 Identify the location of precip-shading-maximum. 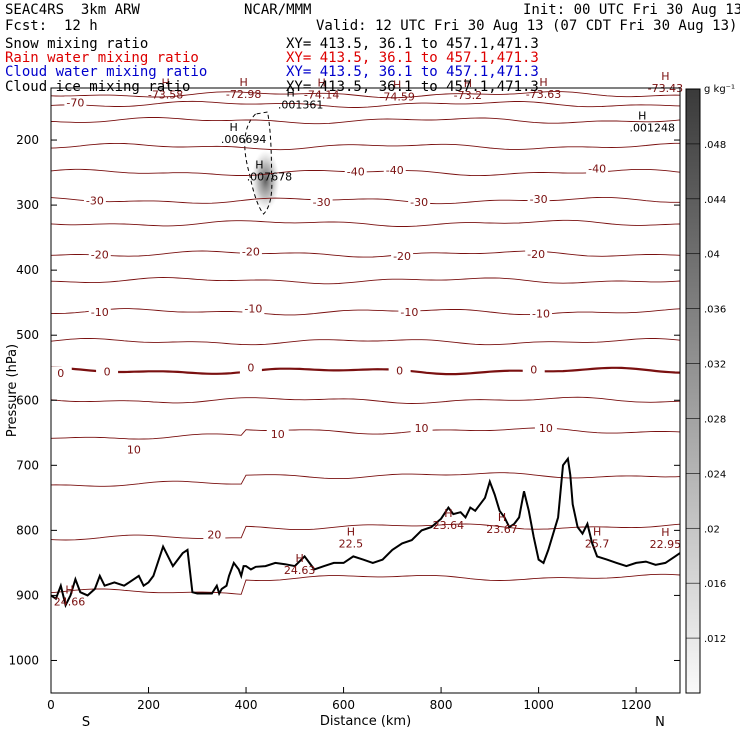
(265, 180).